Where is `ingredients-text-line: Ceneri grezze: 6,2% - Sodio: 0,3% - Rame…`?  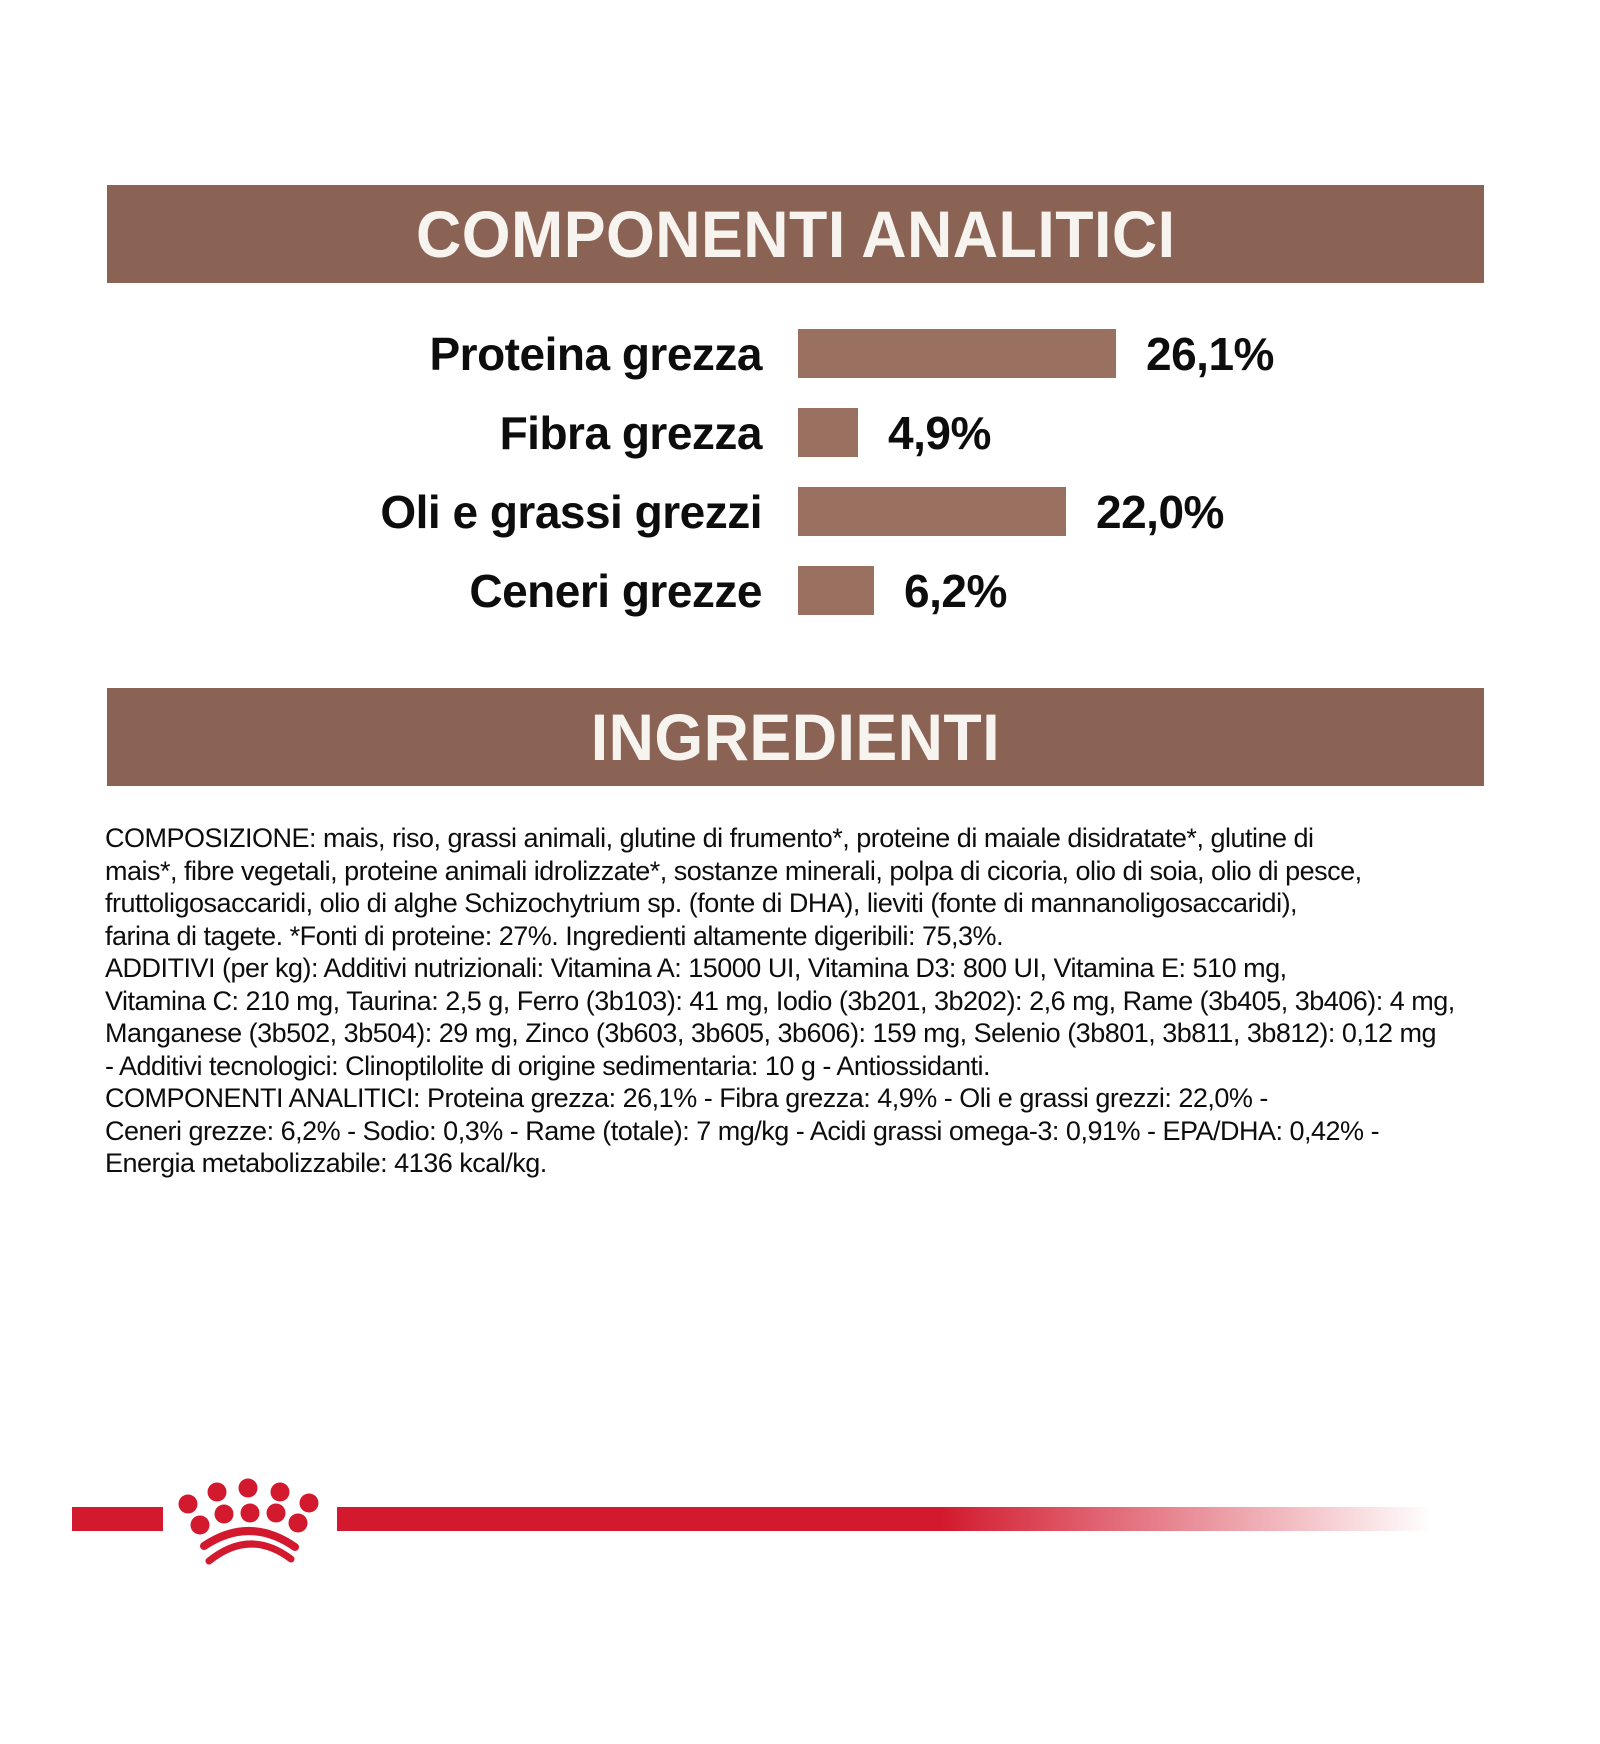 ingredients-text-line: Ceneri grezze: 6,2% - Sodio: 0,3% - Rame… is located at coordinates (742, 1130).